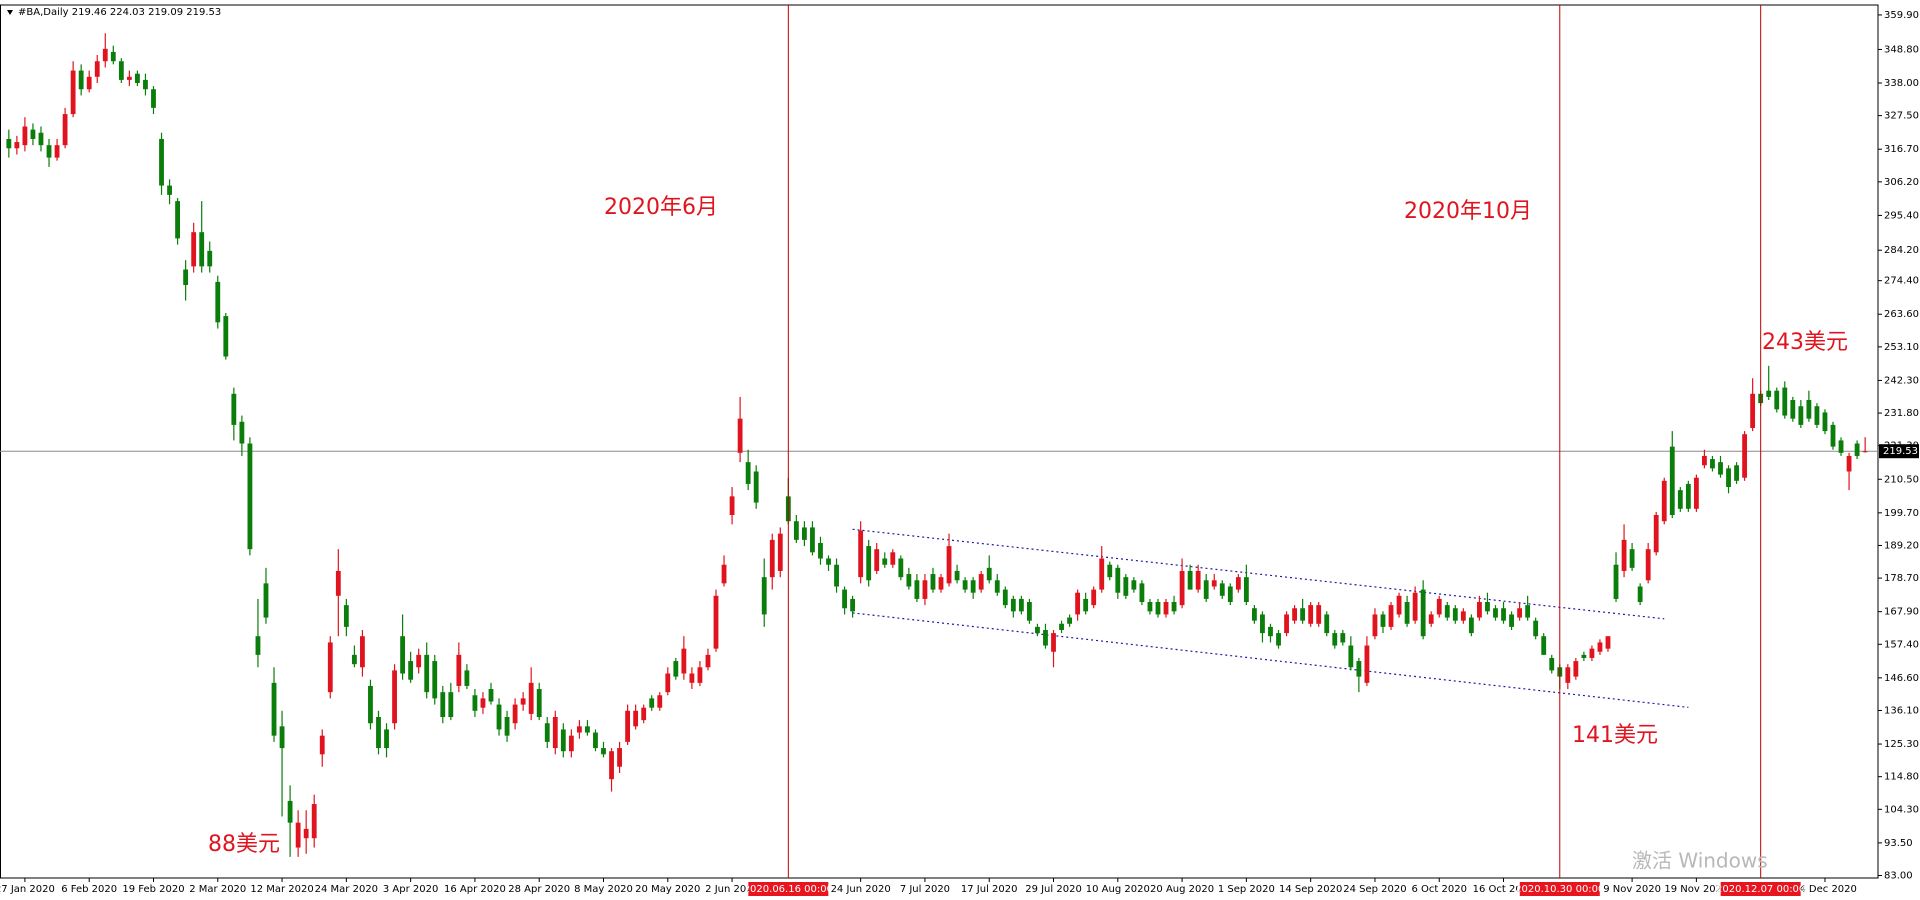  What do you see at coordinates (346, 889) in the screenshot?
I see `x-tick-label: 24 Mar 2020` at bounding box center [346, 889].